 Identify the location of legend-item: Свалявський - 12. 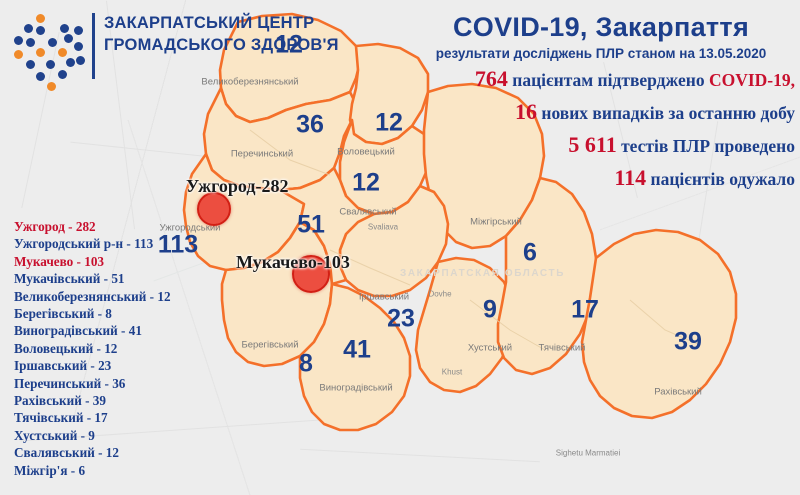
(66, 453).